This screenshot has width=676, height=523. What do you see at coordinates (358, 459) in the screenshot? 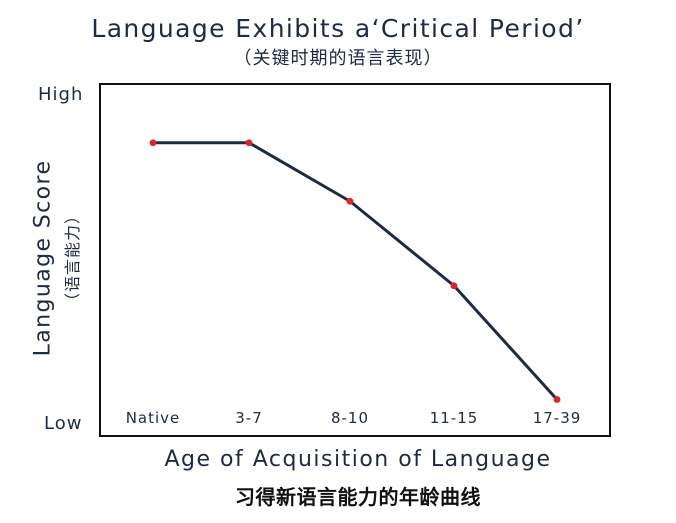
I see `x-axis-label: Age of Acquisition of Language` at bounding box center [358, 459].